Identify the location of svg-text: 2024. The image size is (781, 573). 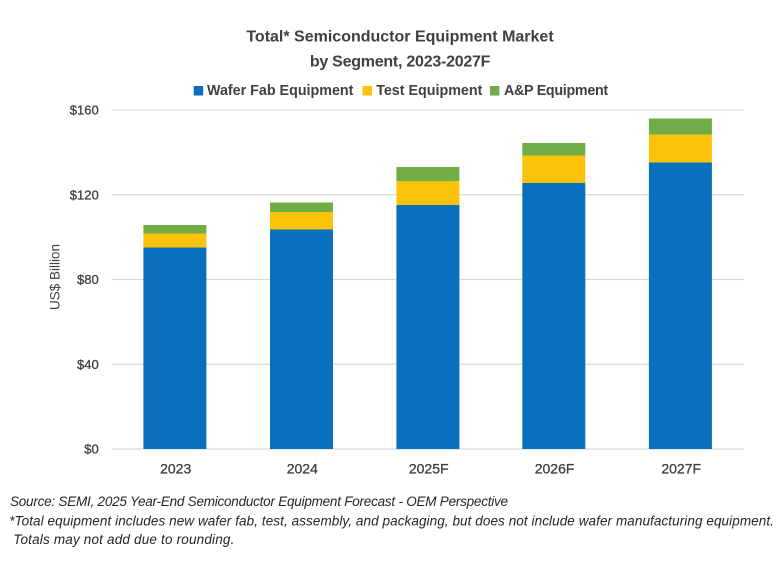
(302, 469).